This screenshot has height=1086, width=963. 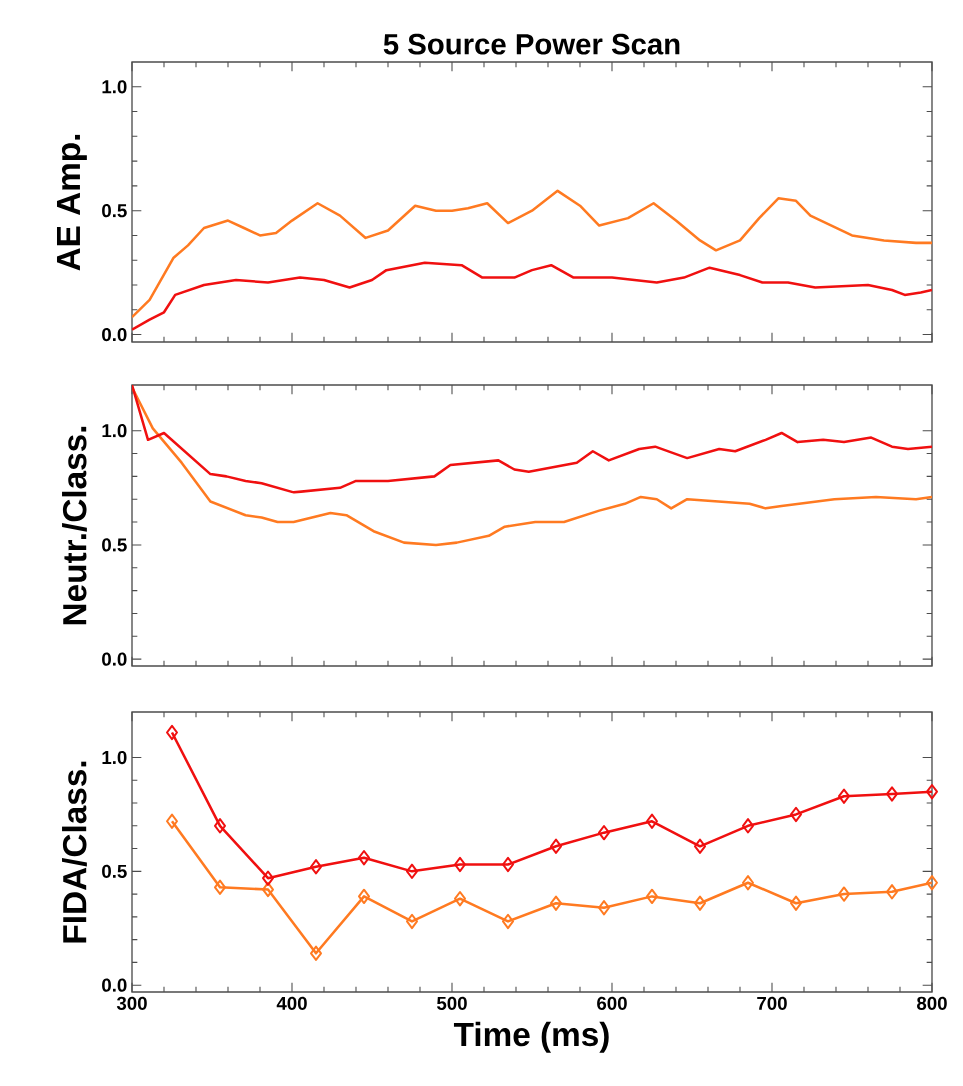 I want to click on y-axis-title: FIDA/Class., so click(x=74, y=852).